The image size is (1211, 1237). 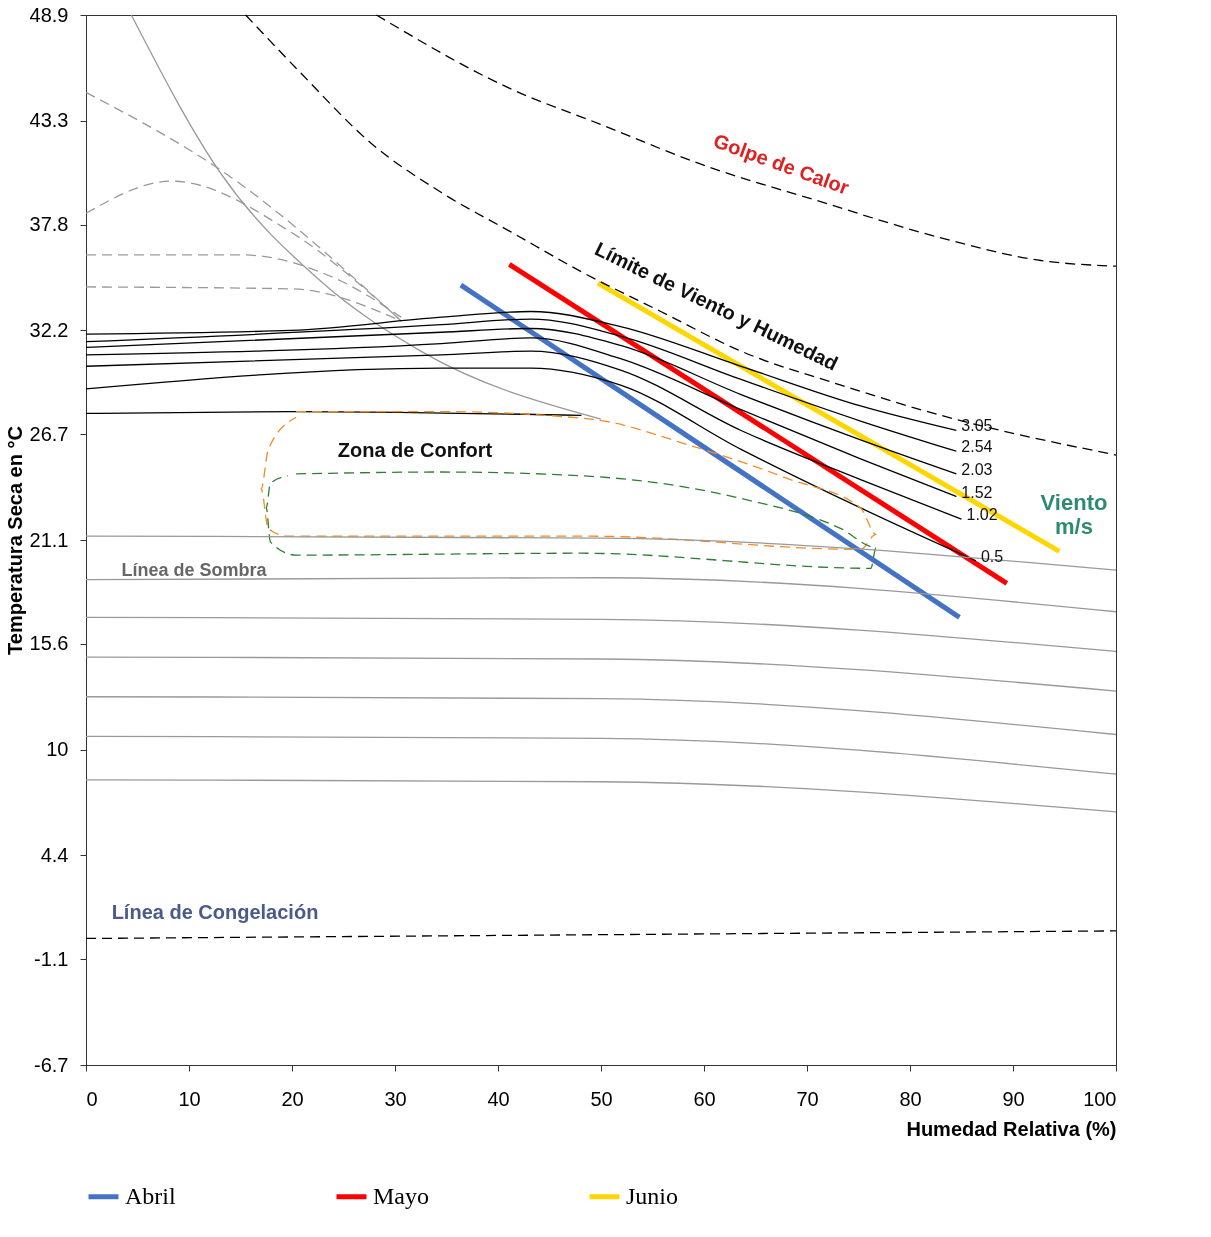 I want to click on x-tick-label: 10, so click(x=189, y=1098).